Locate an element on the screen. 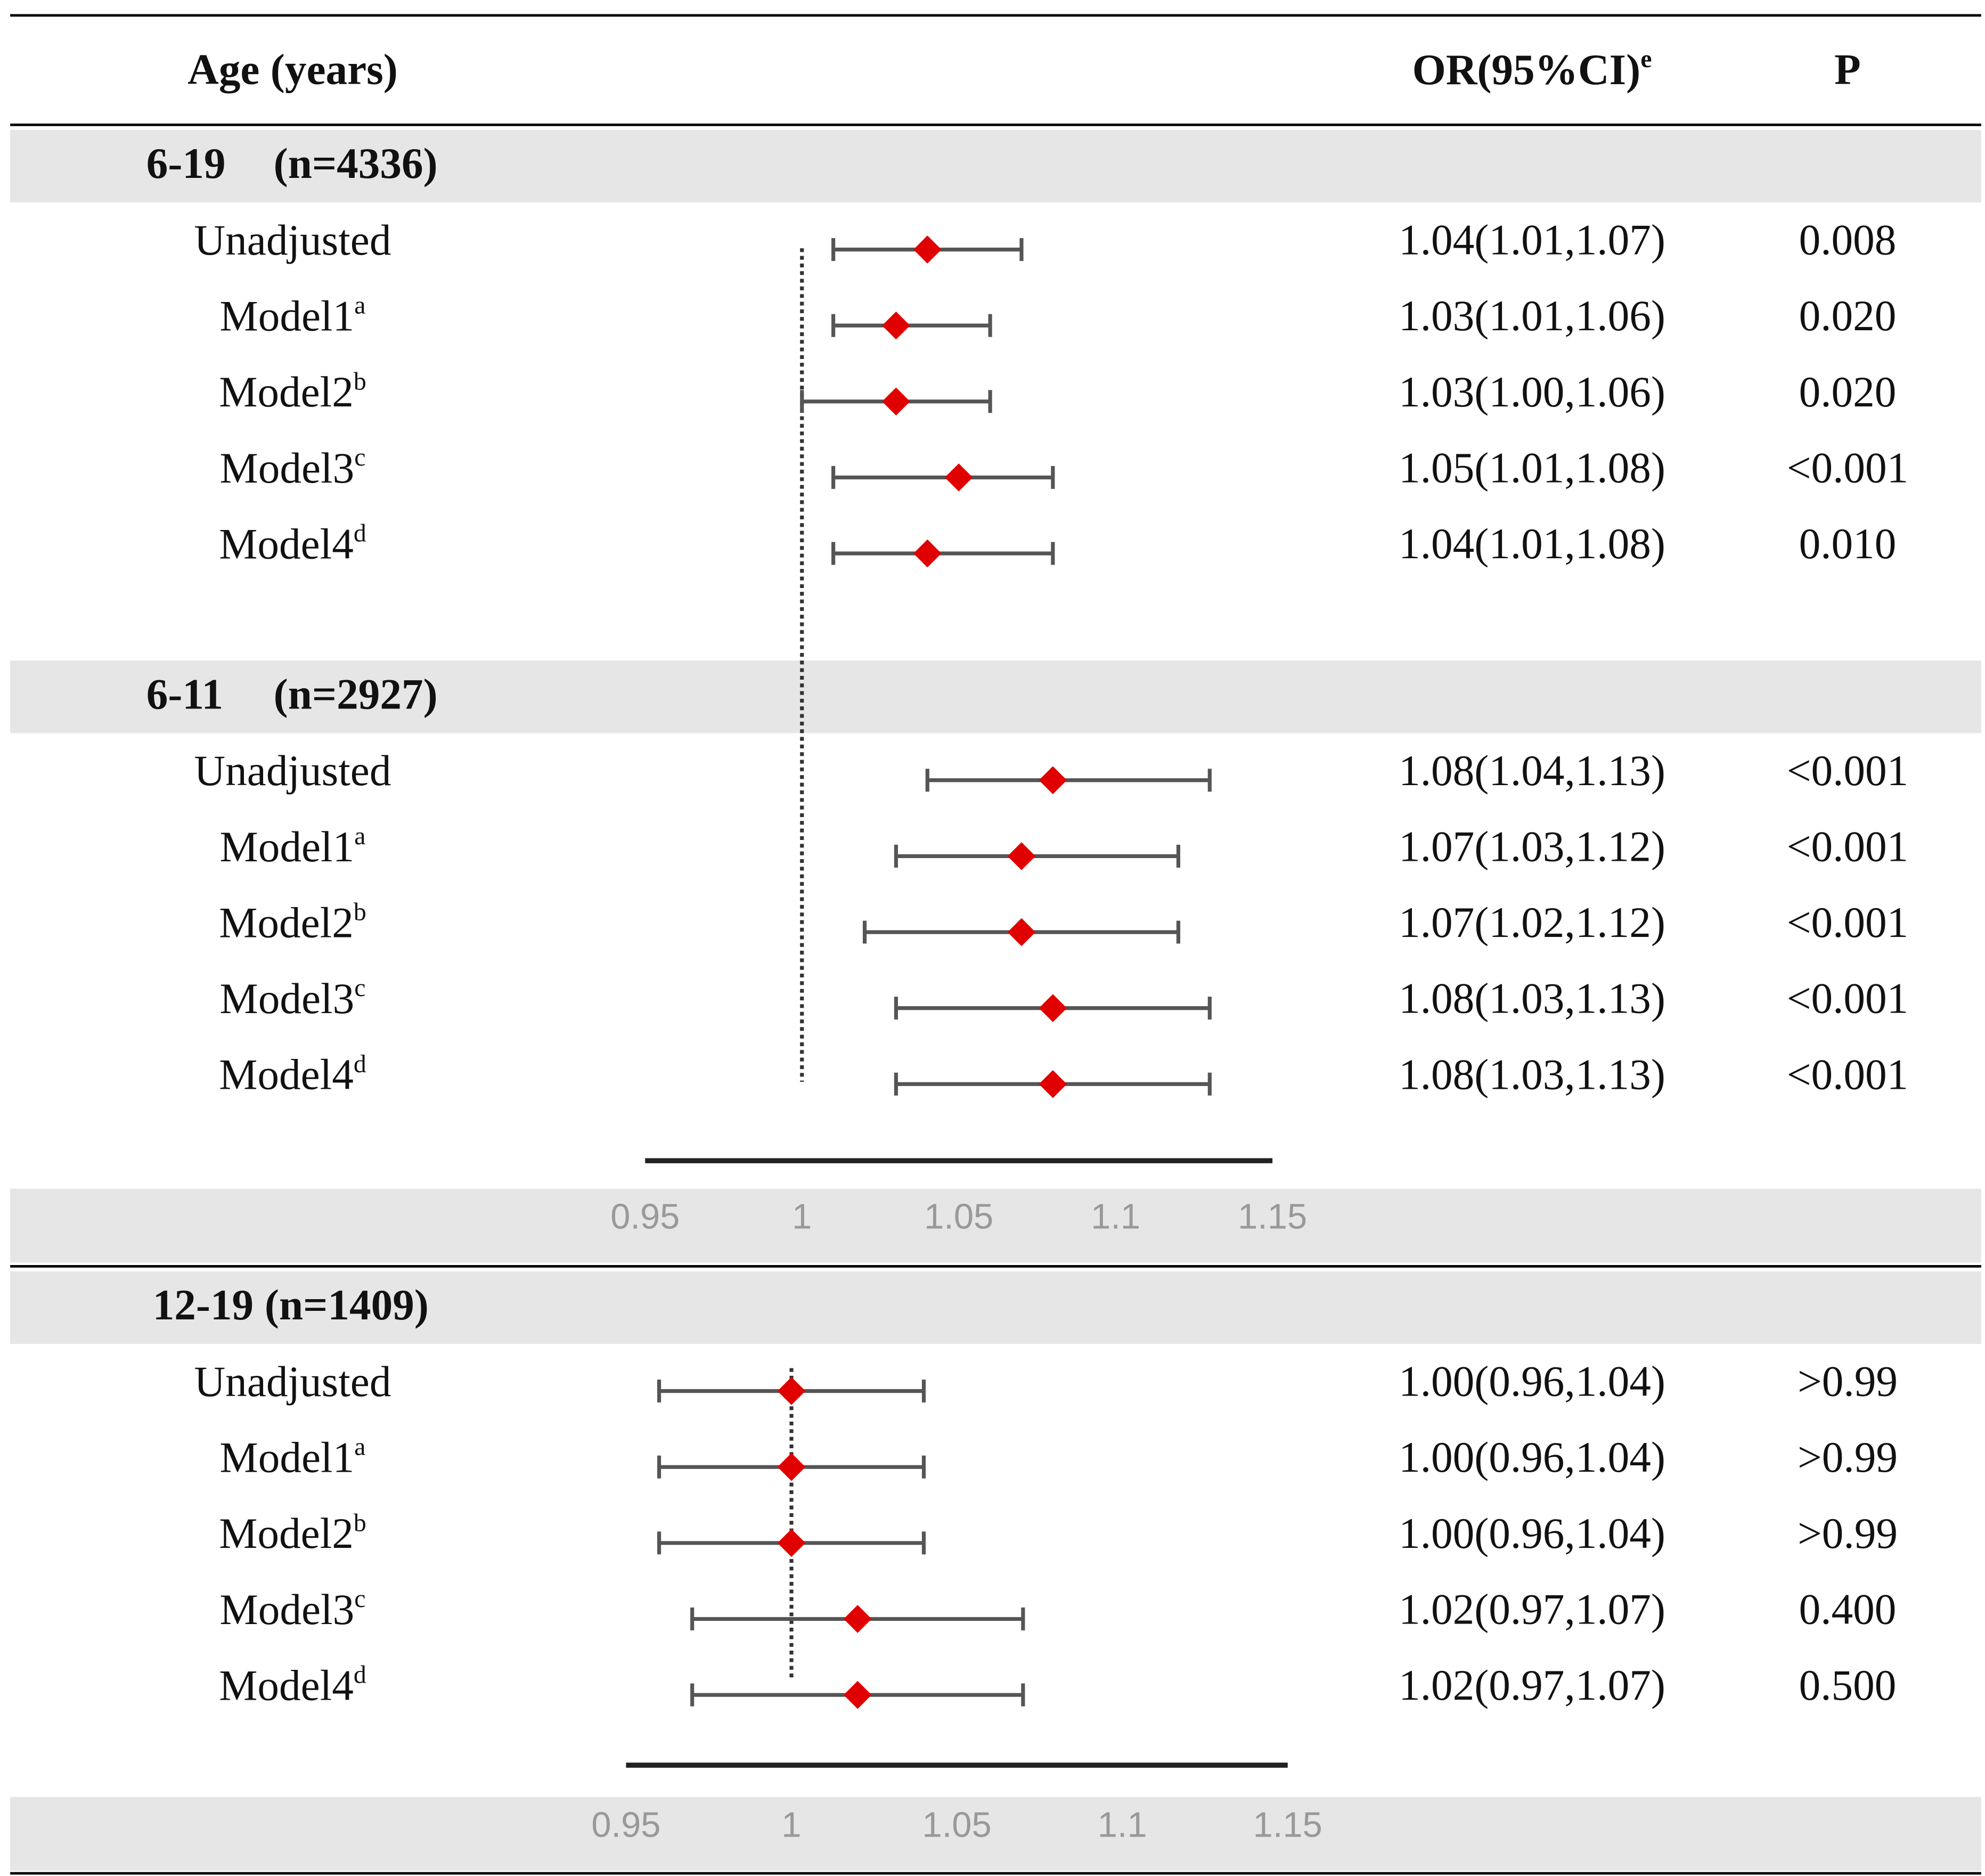  header-ci: OR(95%CI)e is located at coordinates (1532, 69).